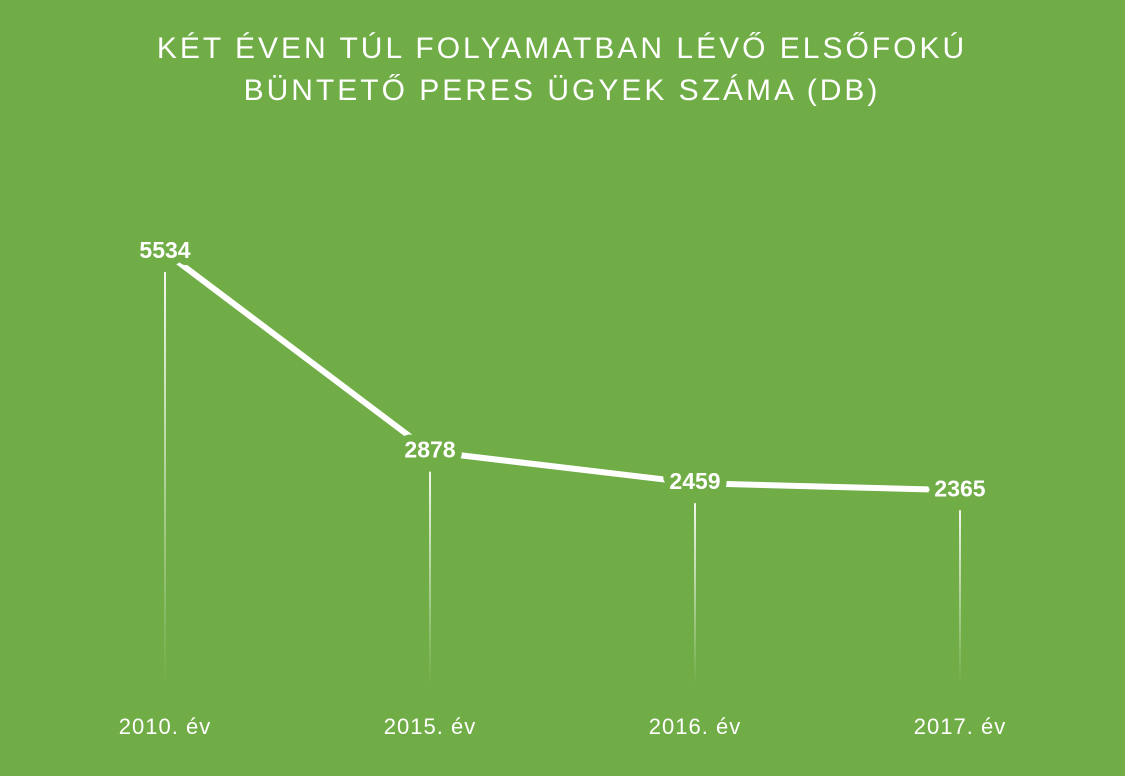 This screenshot has width=1125, height=776. What do you see at coordinates (960, 726) in the screenshot?
I see `x-tick-label: 2017. év` at bounding box center [960, 726].